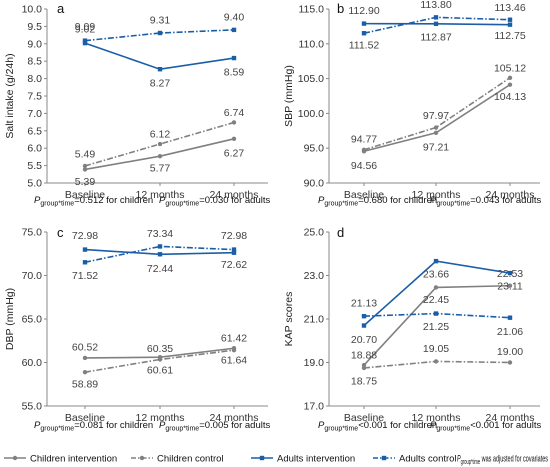  What do you see at coordinates (316, 459) in the screenshot?
I see `legend-label-adults-intervention: Adults intervention` at bounding box center [316, 459].